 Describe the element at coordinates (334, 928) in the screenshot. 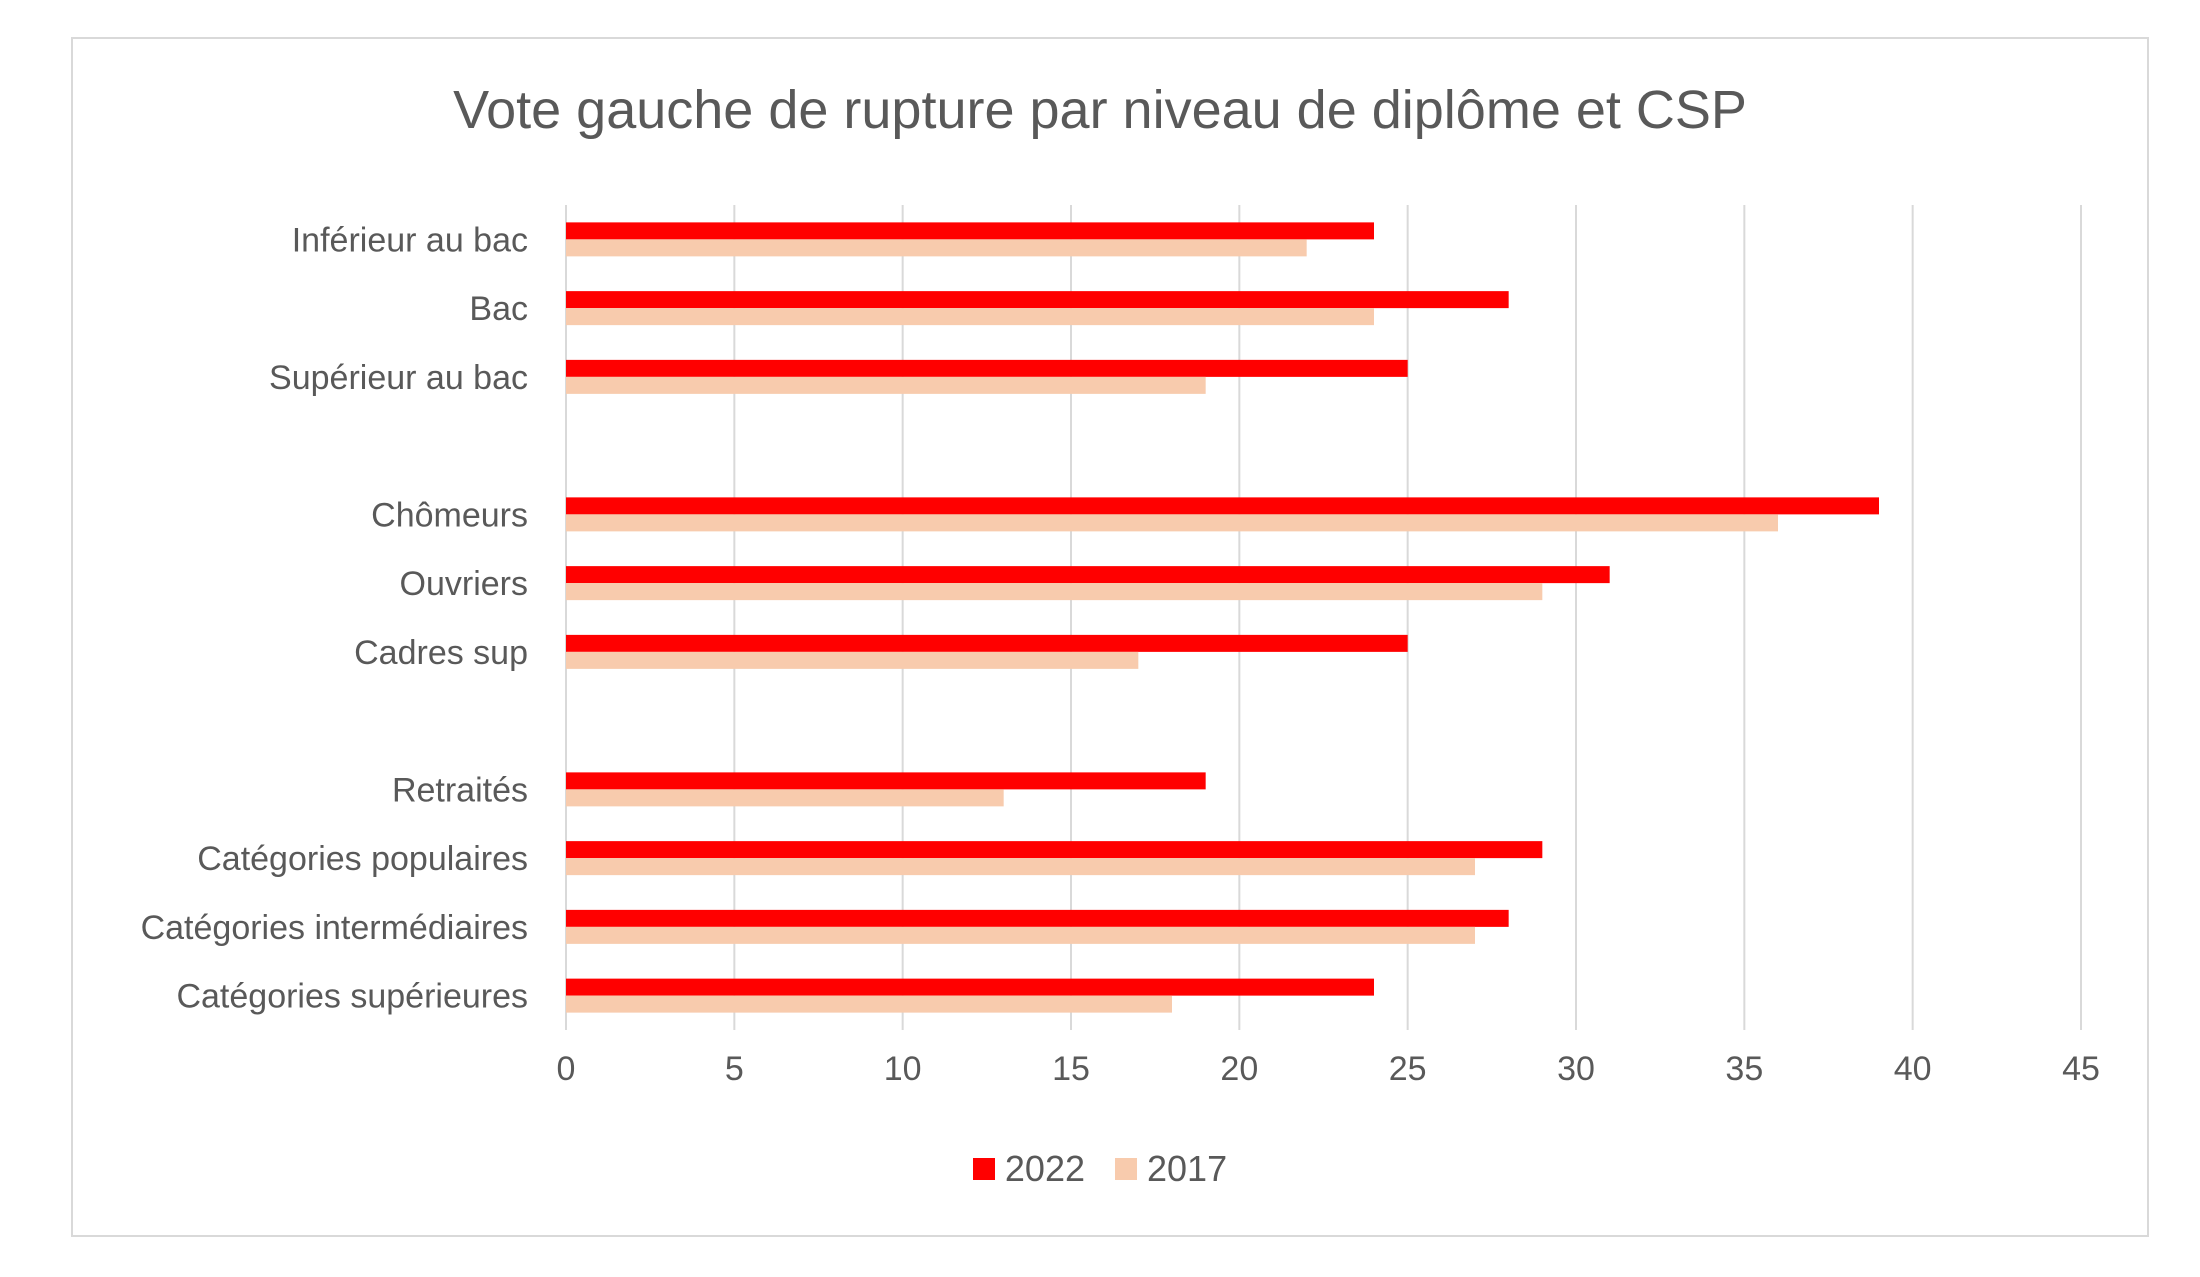

I see `category-label-categories-intermediaires: Catégories intermédiaires` at that location.